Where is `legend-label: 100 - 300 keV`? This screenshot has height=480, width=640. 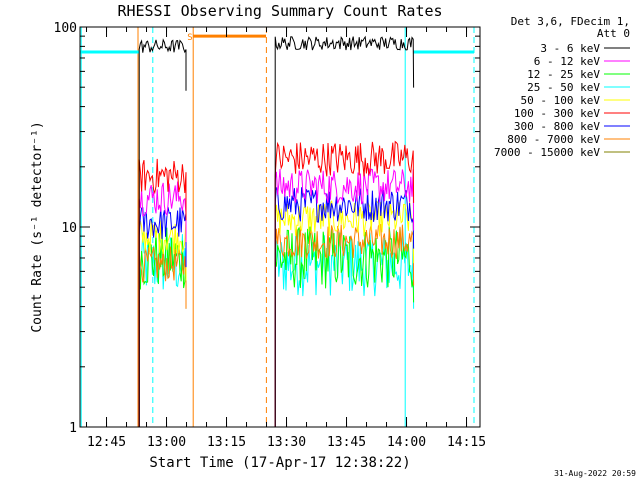 legend-label: 100 - 300 keV is located at coordinates (557, 113).